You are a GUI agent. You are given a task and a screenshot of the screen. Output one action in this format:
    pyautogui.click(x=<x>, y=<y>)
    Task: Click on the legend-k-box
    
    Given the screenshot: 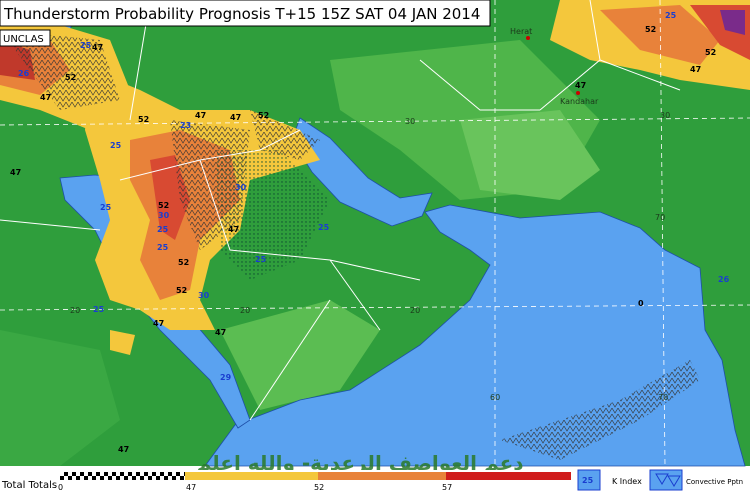 What is the action you would take?
    pyautogui.click(x=589, y=480)
    